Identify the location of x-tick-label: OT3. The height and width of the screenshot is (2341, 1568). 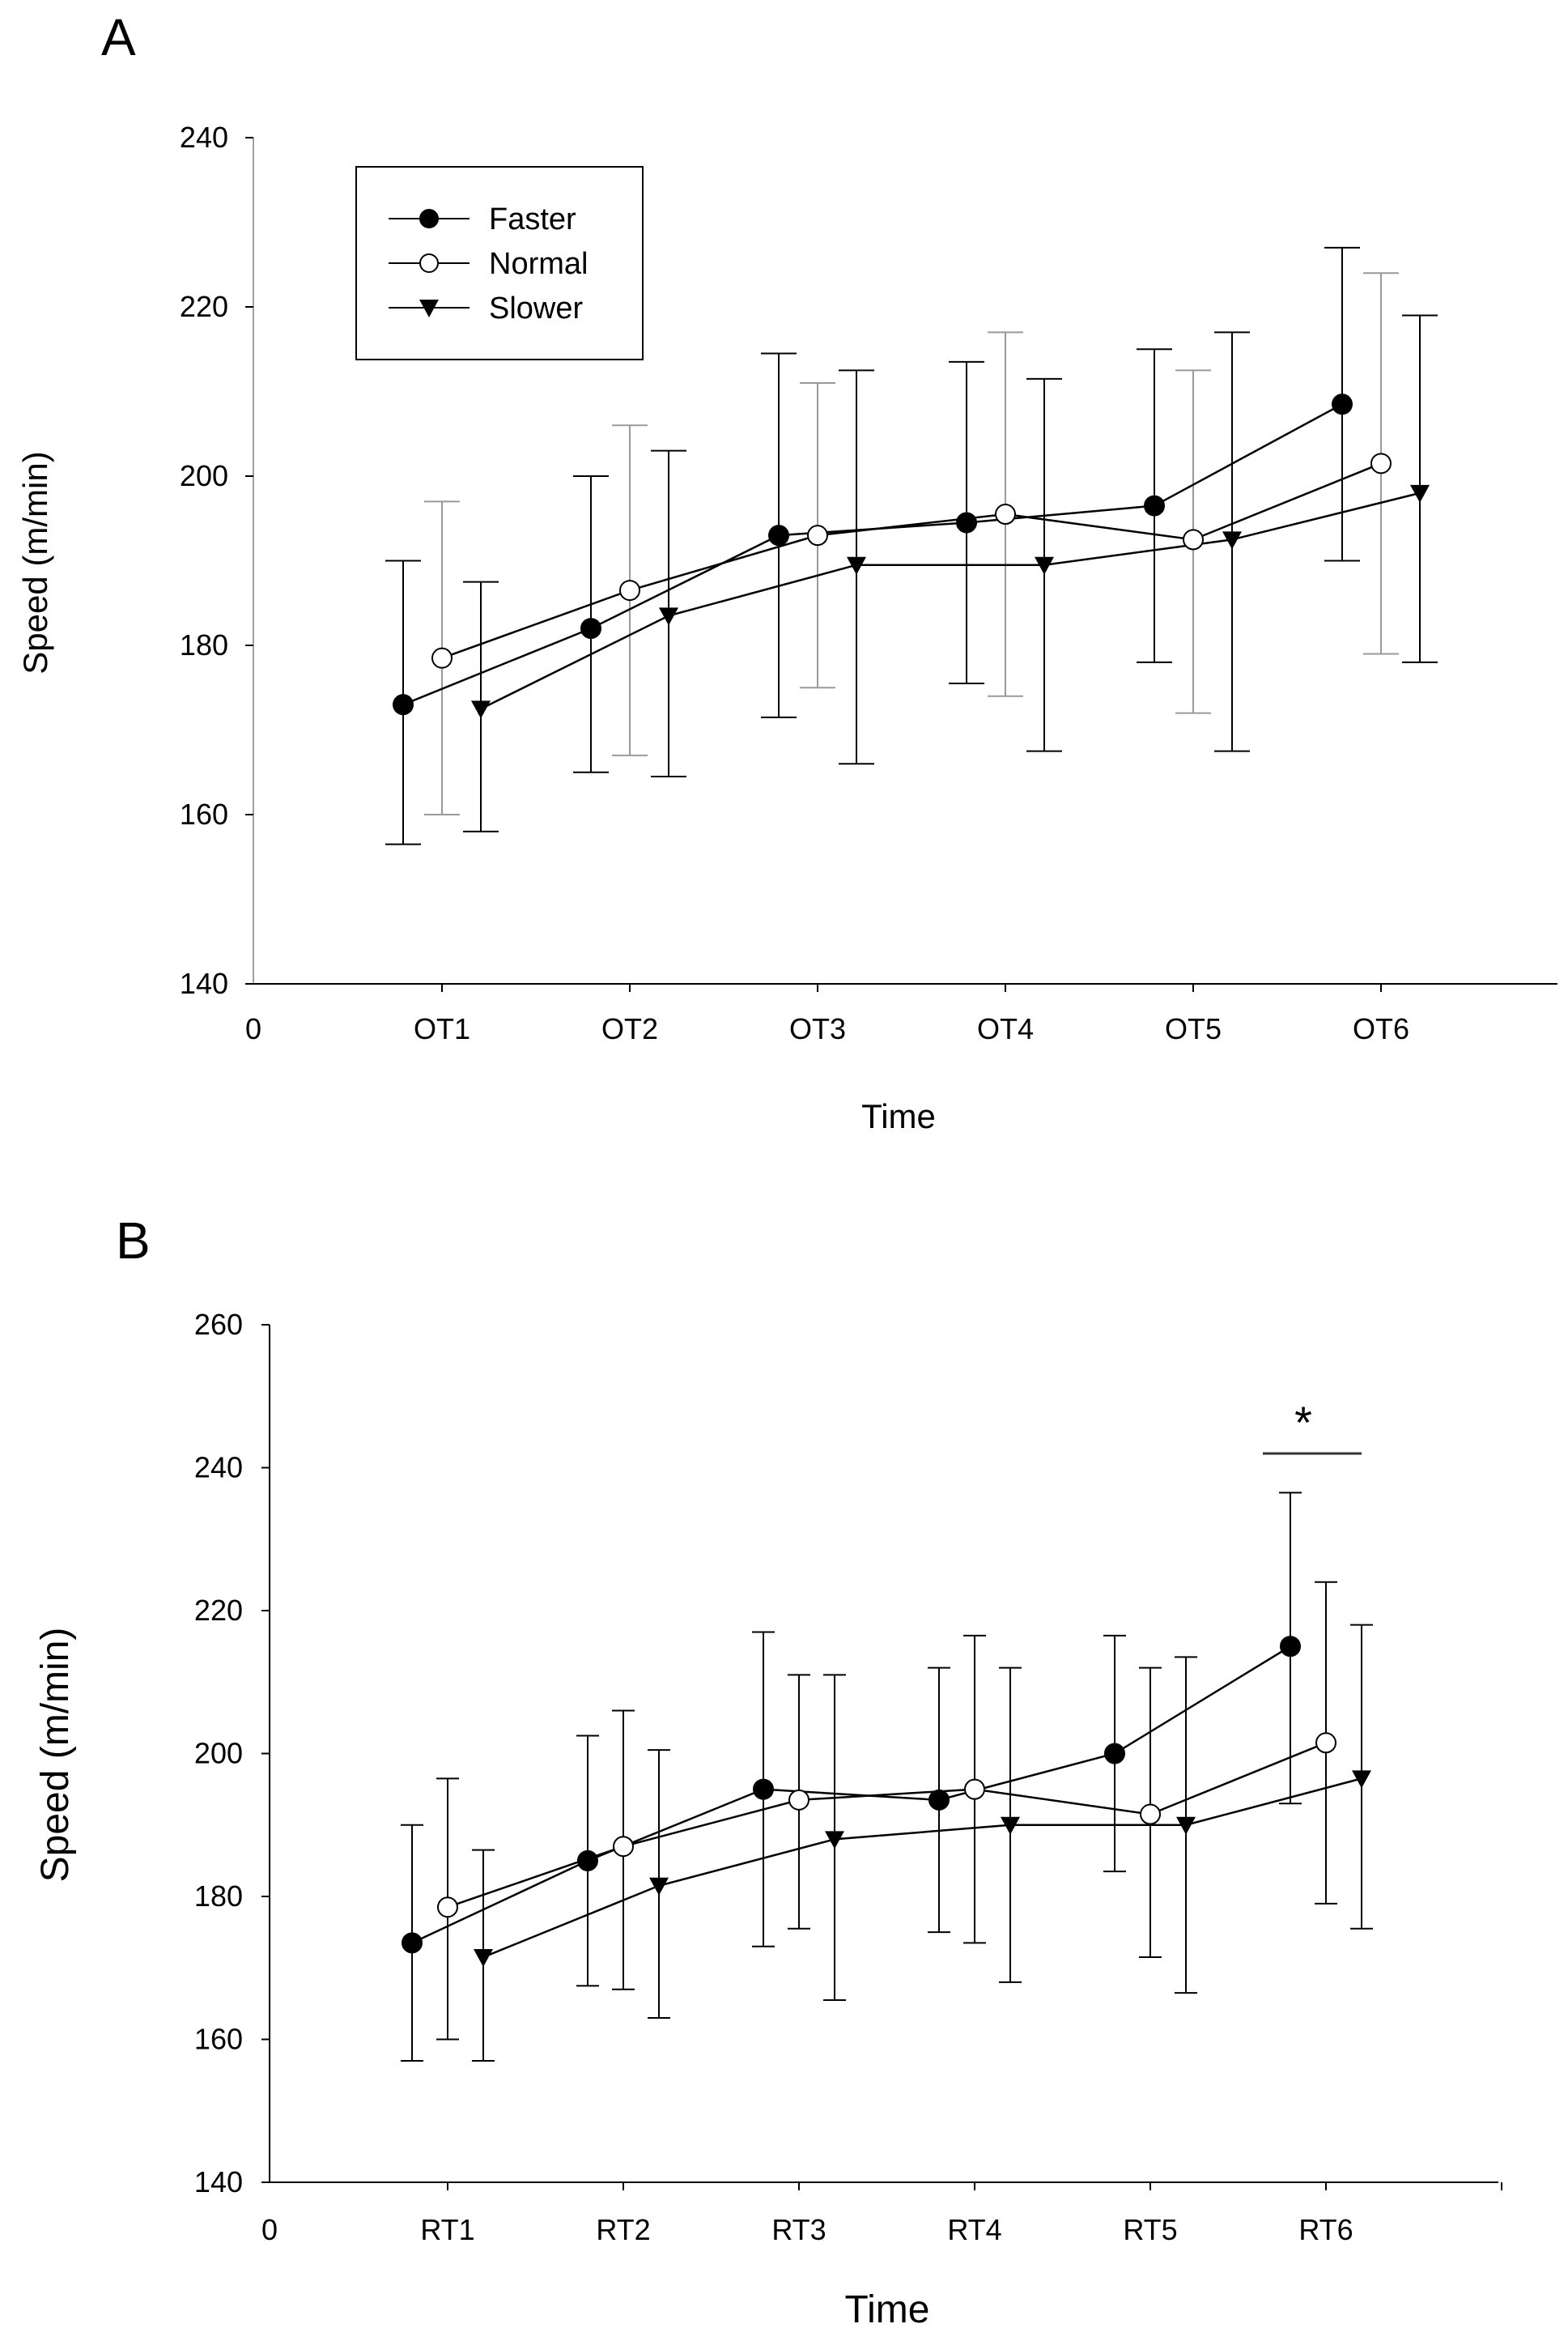
(817, 1028).